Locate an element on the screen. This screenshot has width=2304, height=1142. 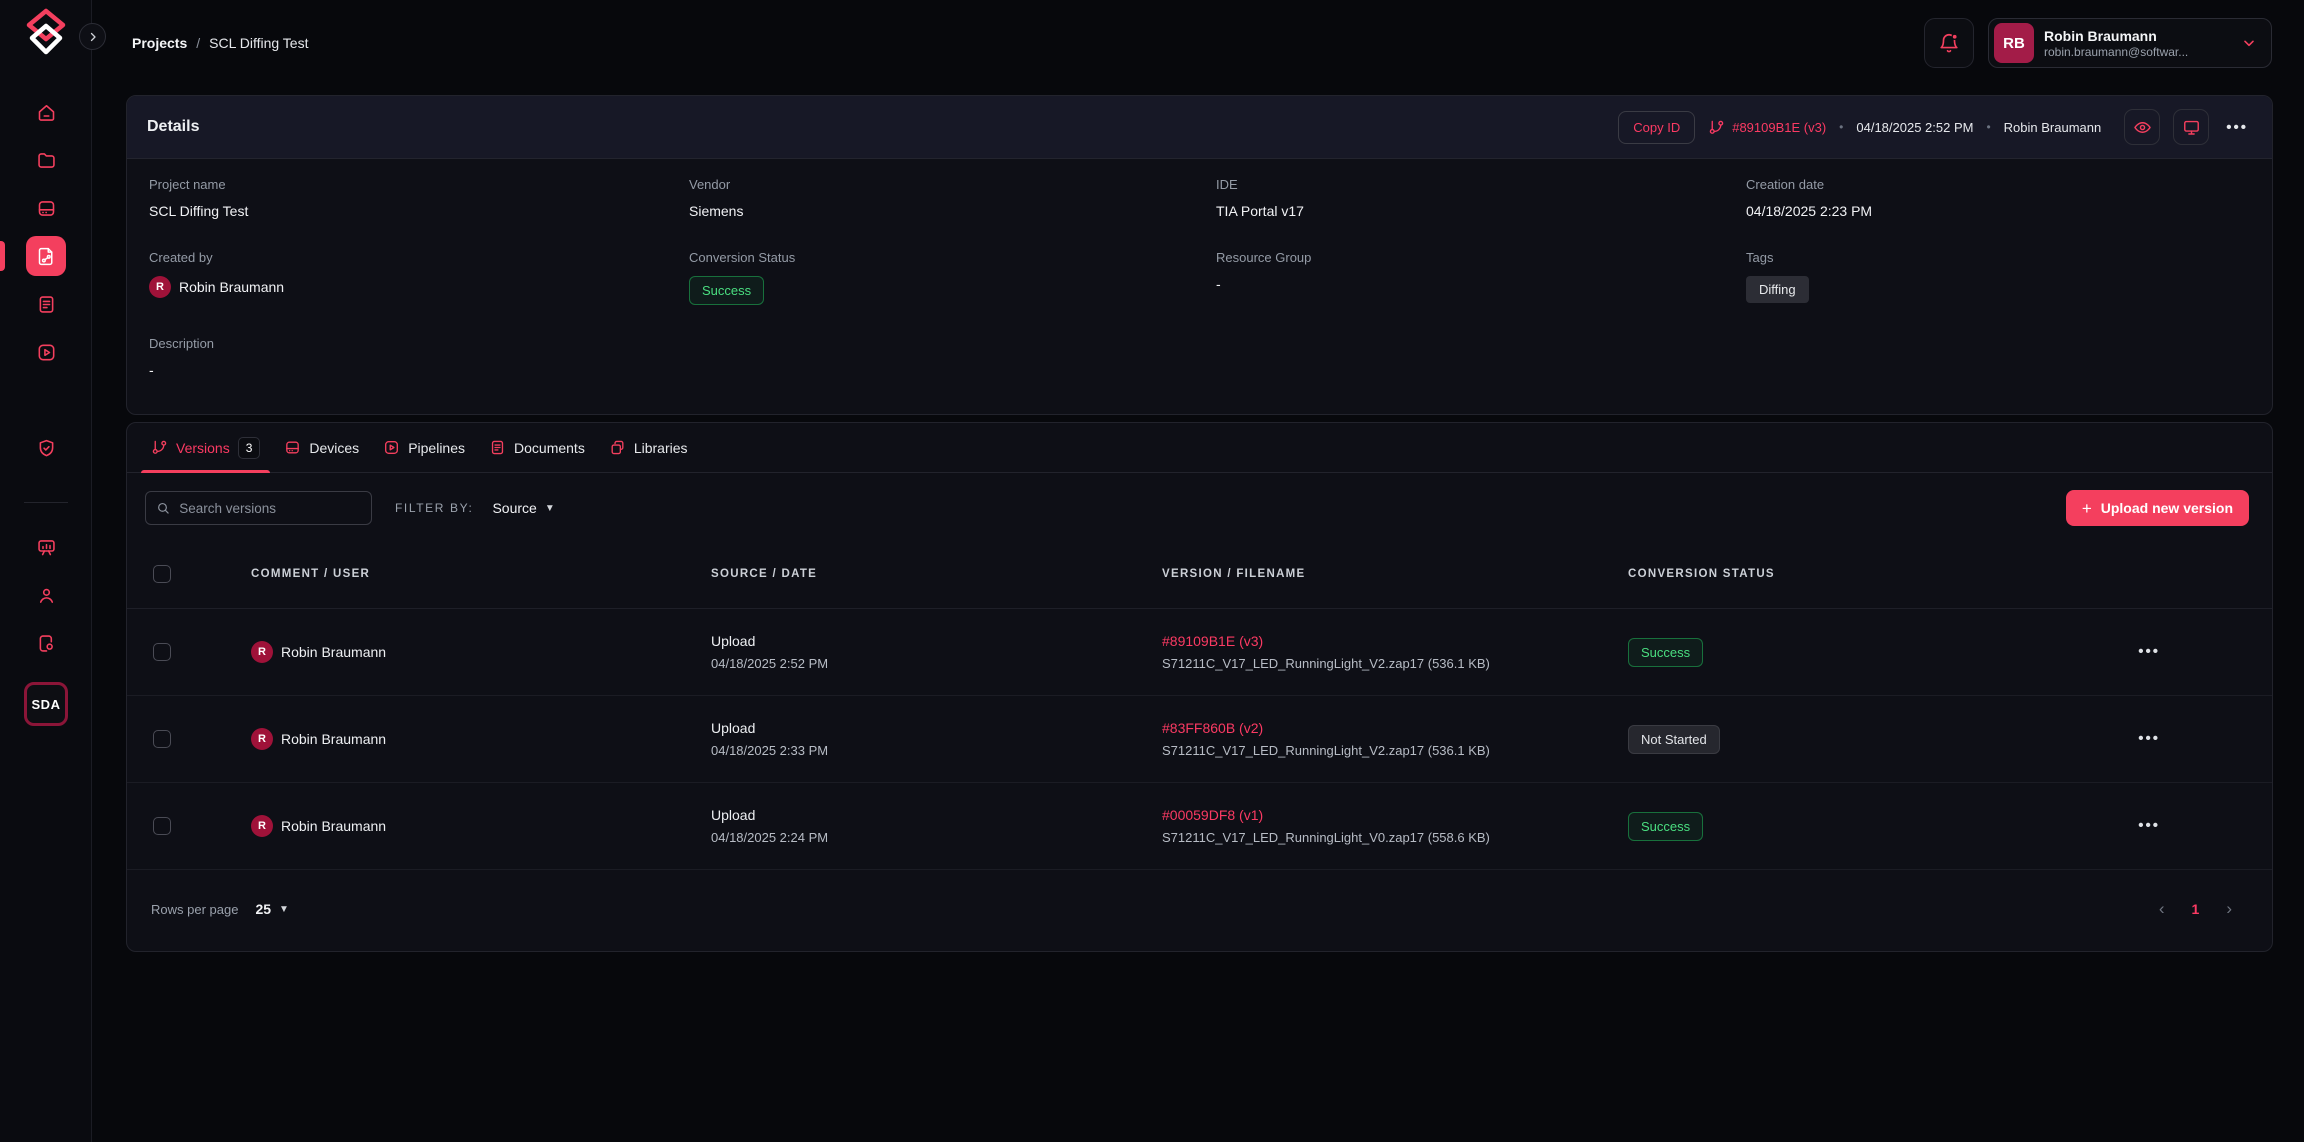
search-input is located at coordinates (270, 508).